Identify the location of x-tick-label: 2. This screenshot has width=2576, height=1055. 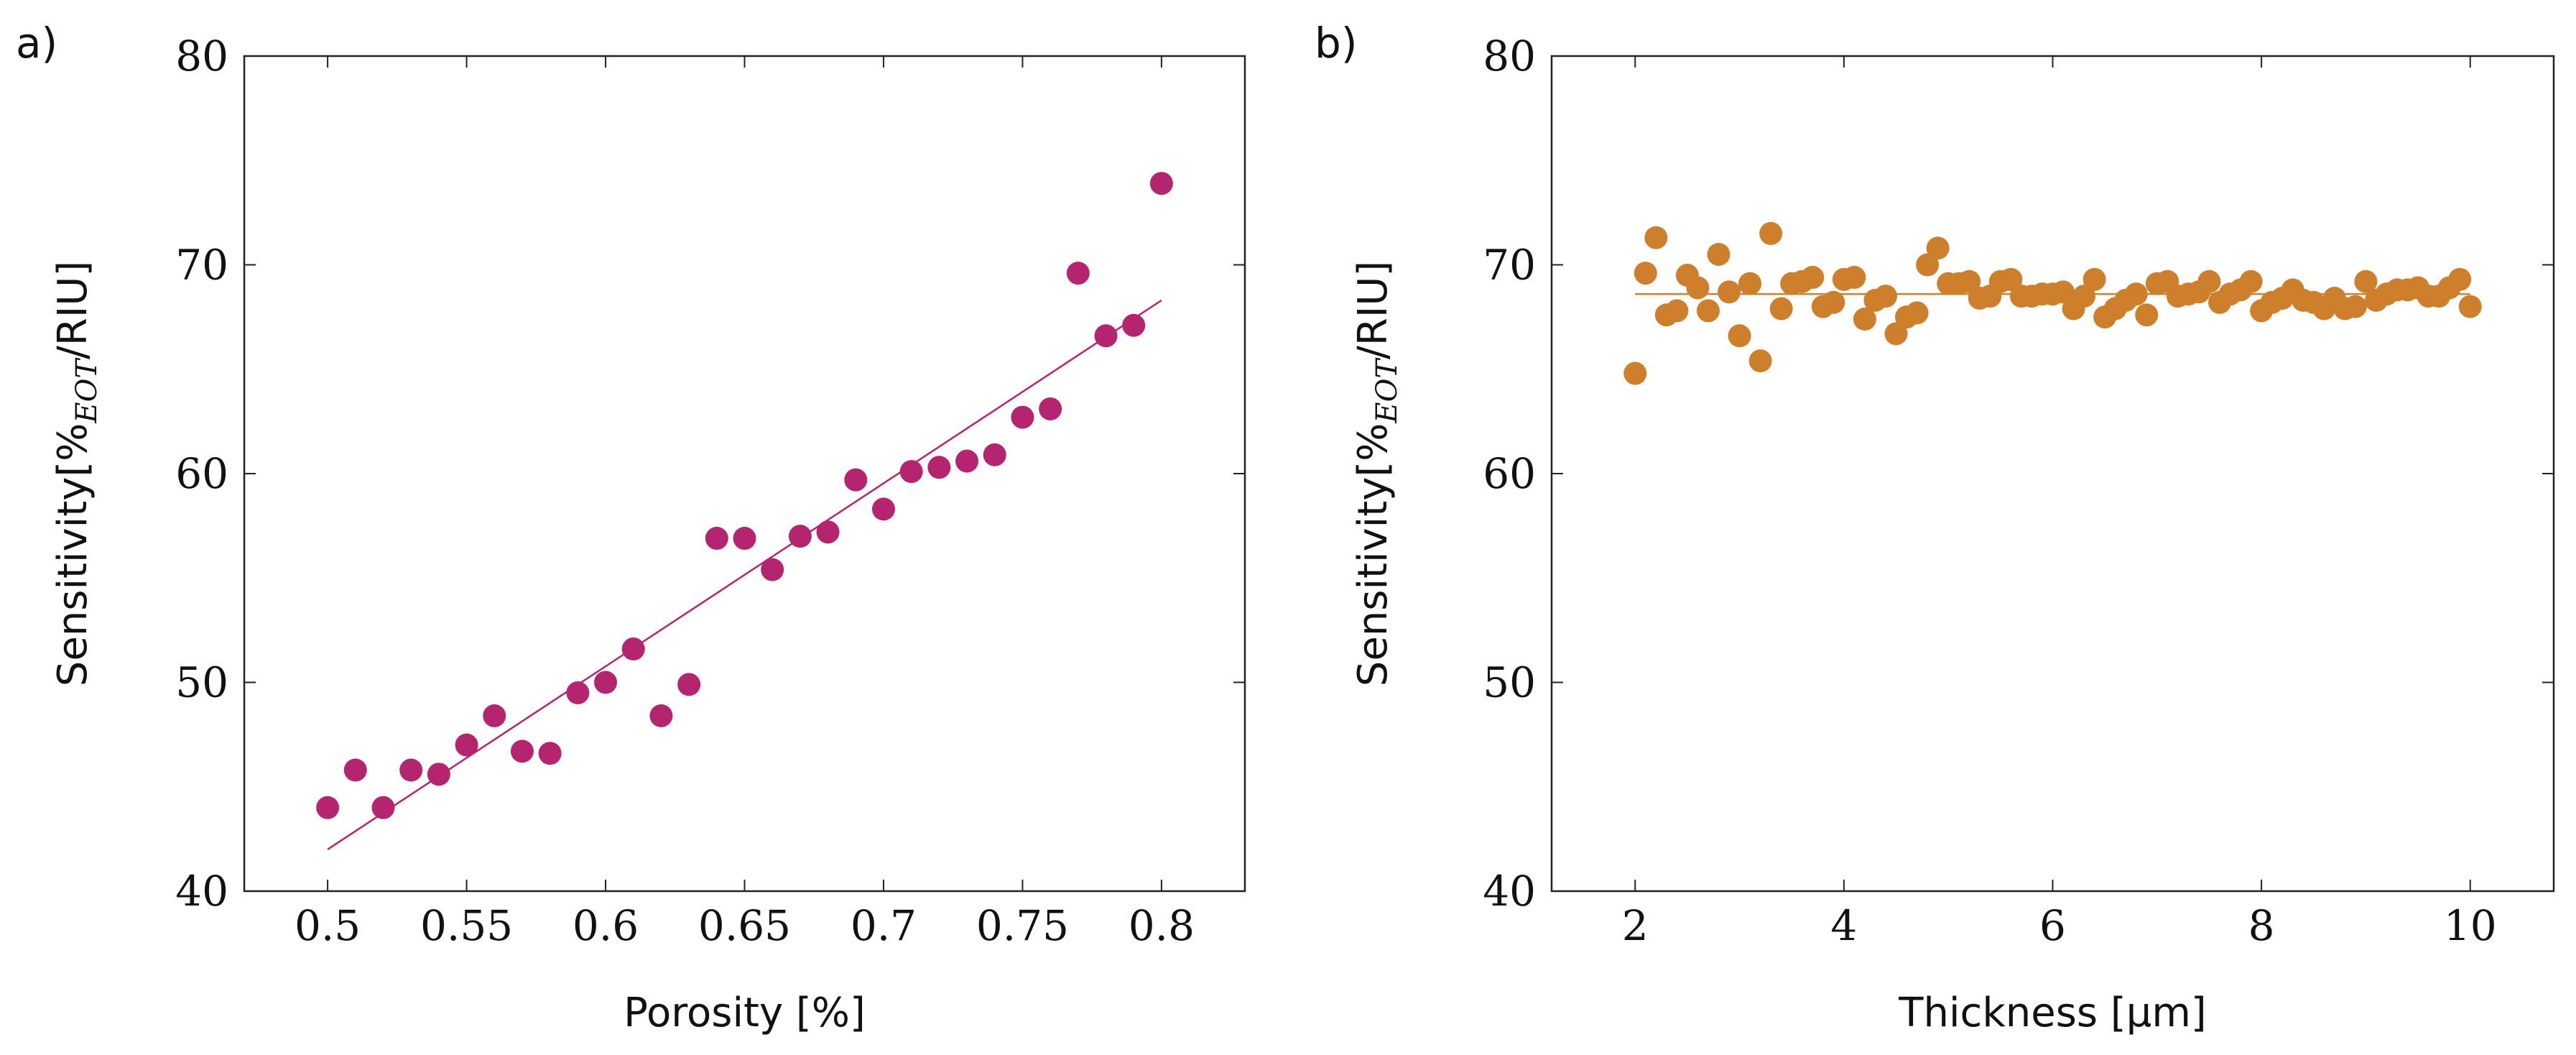
(1635, 925).